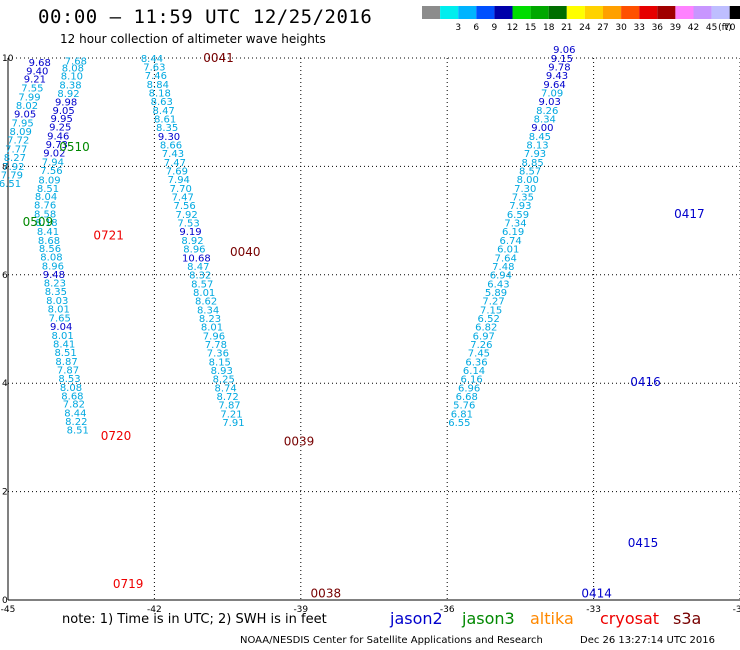 The width and height of the screenshot is (740, 650). Describe the element at coordinates (491, 310) in the screenshot. I see `wave-height-point: 7.15` at that location.